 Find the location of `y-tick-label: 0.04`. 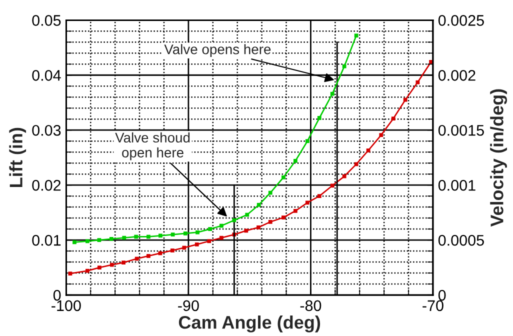

y-tick-label: 0.04 is located at coordinates (46, 75).